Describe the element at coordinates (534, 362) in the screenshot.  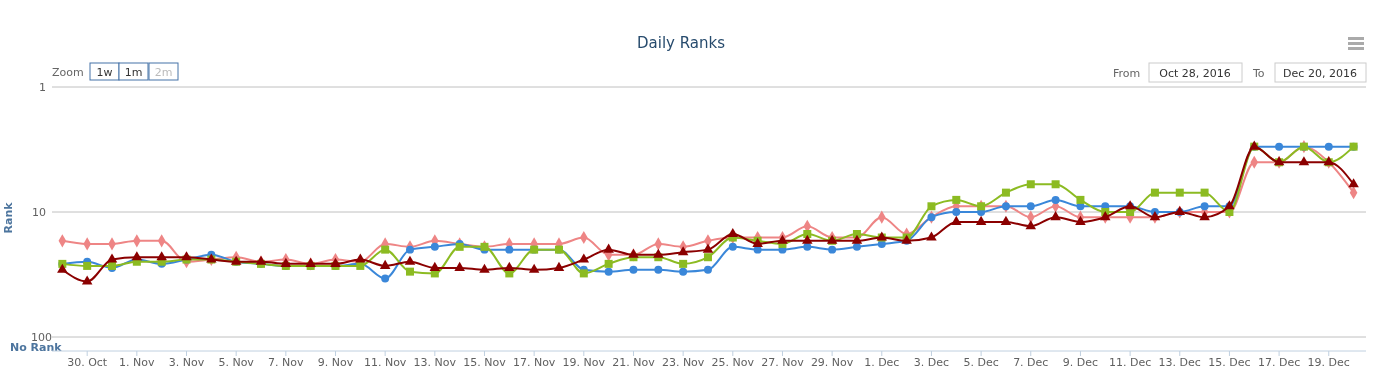
I see `x-tick-label: 17. Nov` at that location.